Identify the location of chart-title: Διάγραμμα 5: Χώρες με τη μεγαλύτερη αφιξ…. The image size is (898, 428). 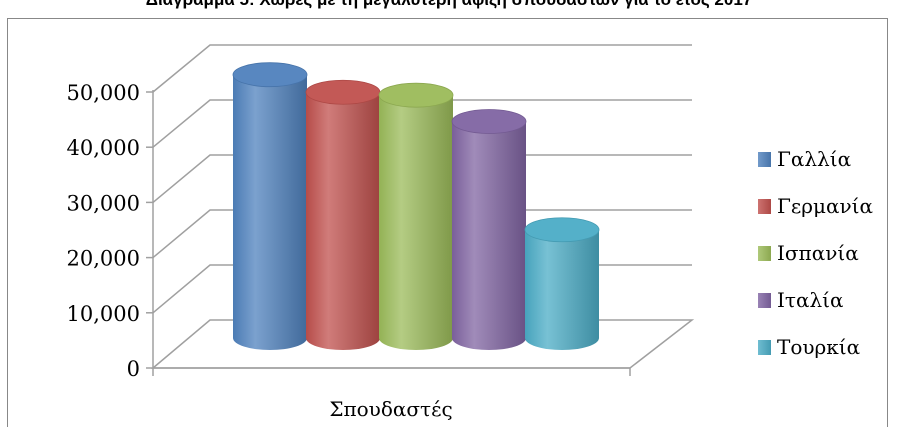
(449, 5).